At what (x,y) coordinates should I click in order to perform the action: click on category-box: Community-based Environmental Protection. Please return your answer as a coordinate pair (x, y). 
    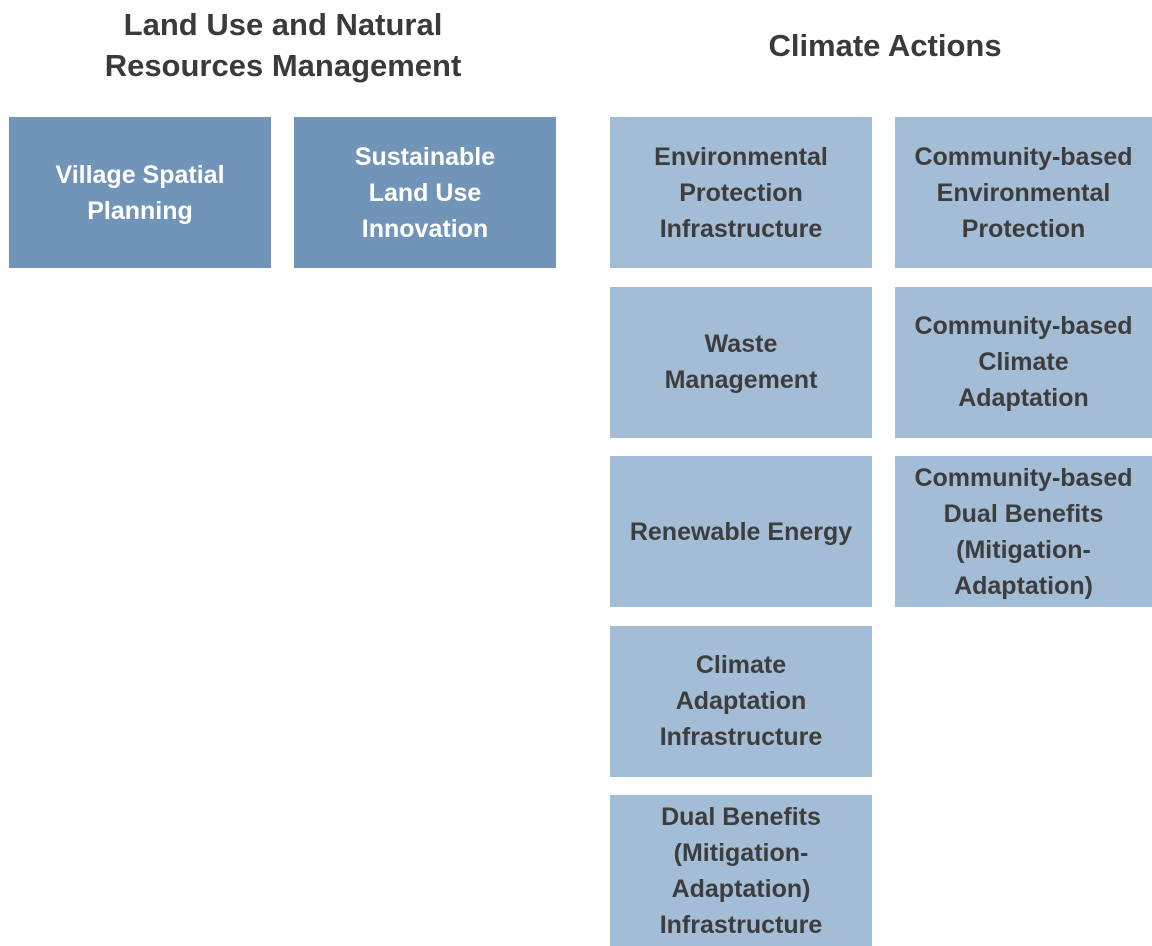
    Looking at the image, I should click on (1023, 192).